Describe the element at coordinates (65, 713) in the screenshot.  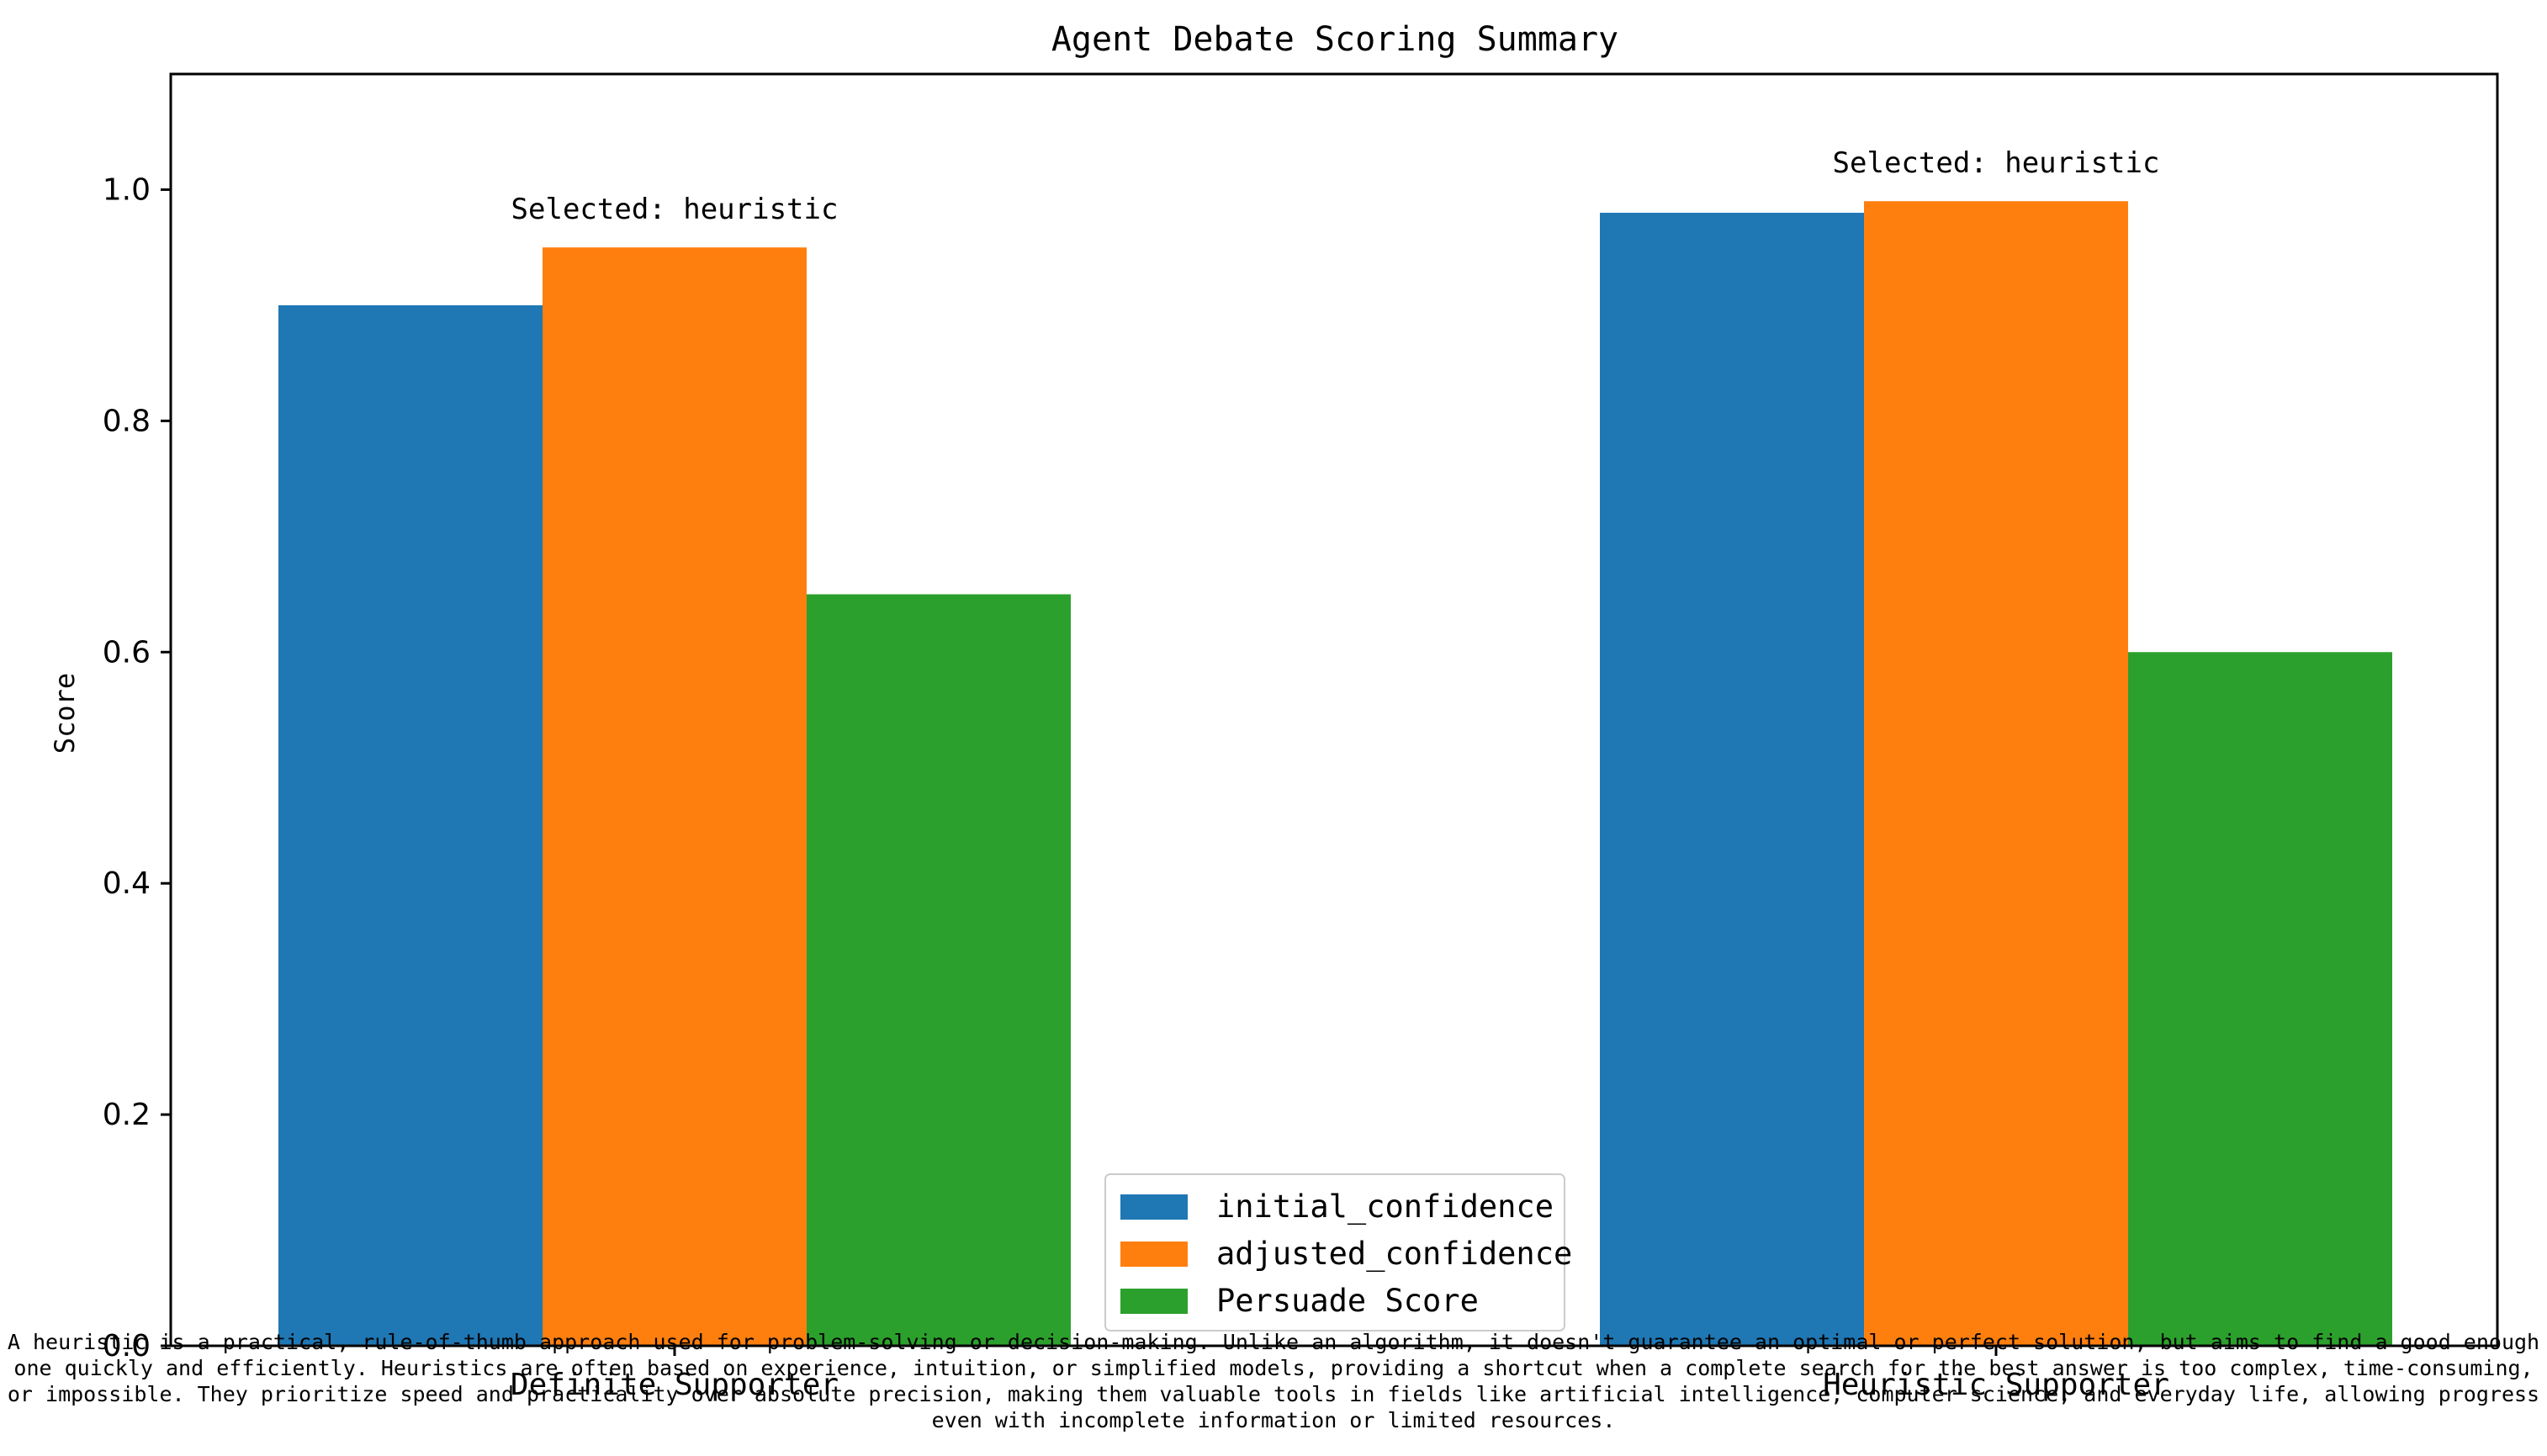
I see `y-axis-label: Score` at that location.